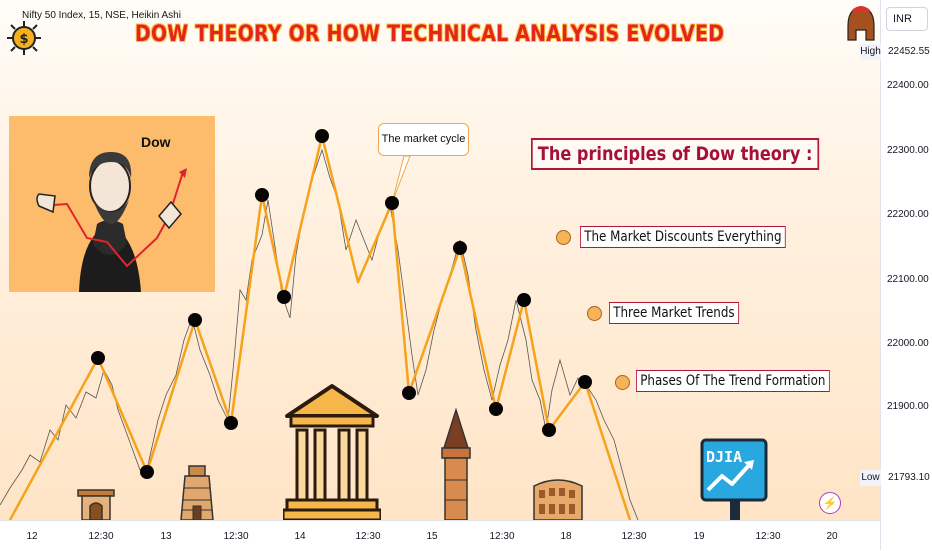 The image size is (932, 551). I want to click on dow-portrait-card: Dow, so click(112, 204).